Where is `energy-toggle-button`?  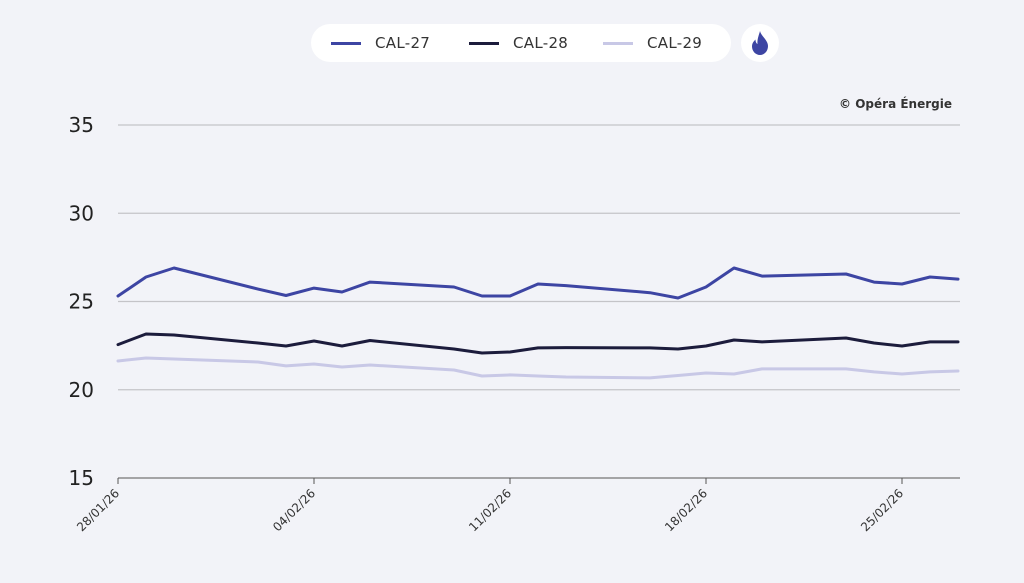
energy-toggle-button is located at coordinates (760, 43).